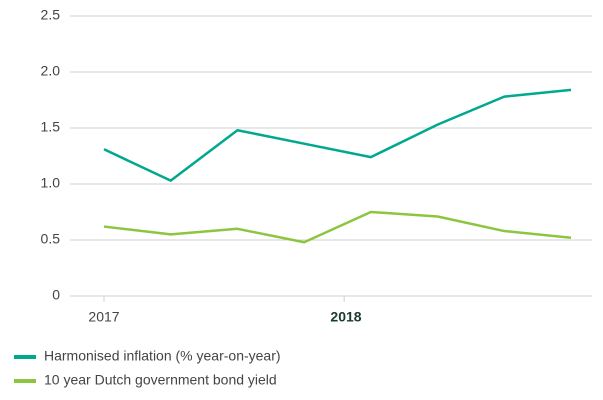  I want to click on y-tick-label: 0.5, so click(51, 239).